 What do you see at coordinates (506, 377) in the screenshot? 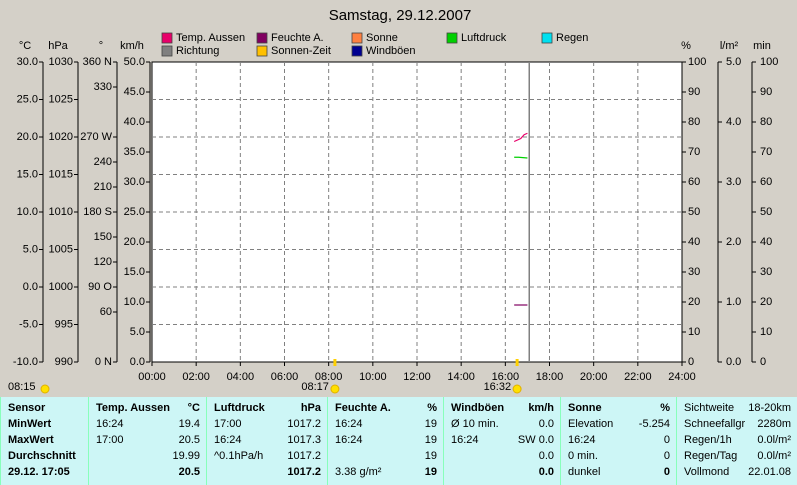
I see `x-tick-label: 16:00` at bounding box center [506, 377].